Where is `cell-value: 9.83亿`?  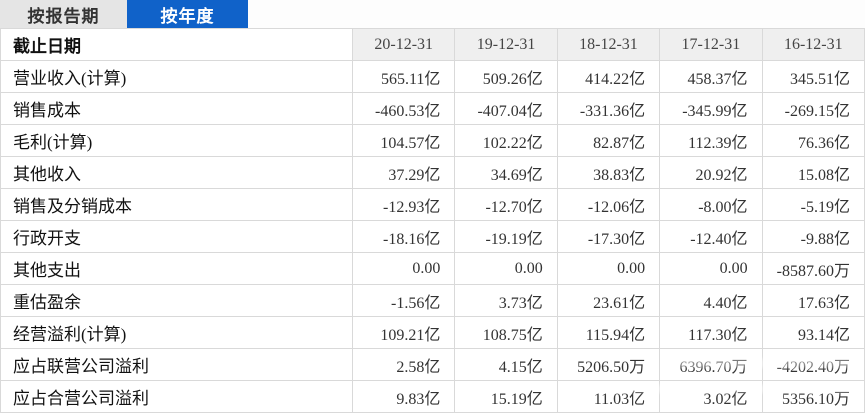
cell-value: 9.83亿 is located at coordinates (403, 396).